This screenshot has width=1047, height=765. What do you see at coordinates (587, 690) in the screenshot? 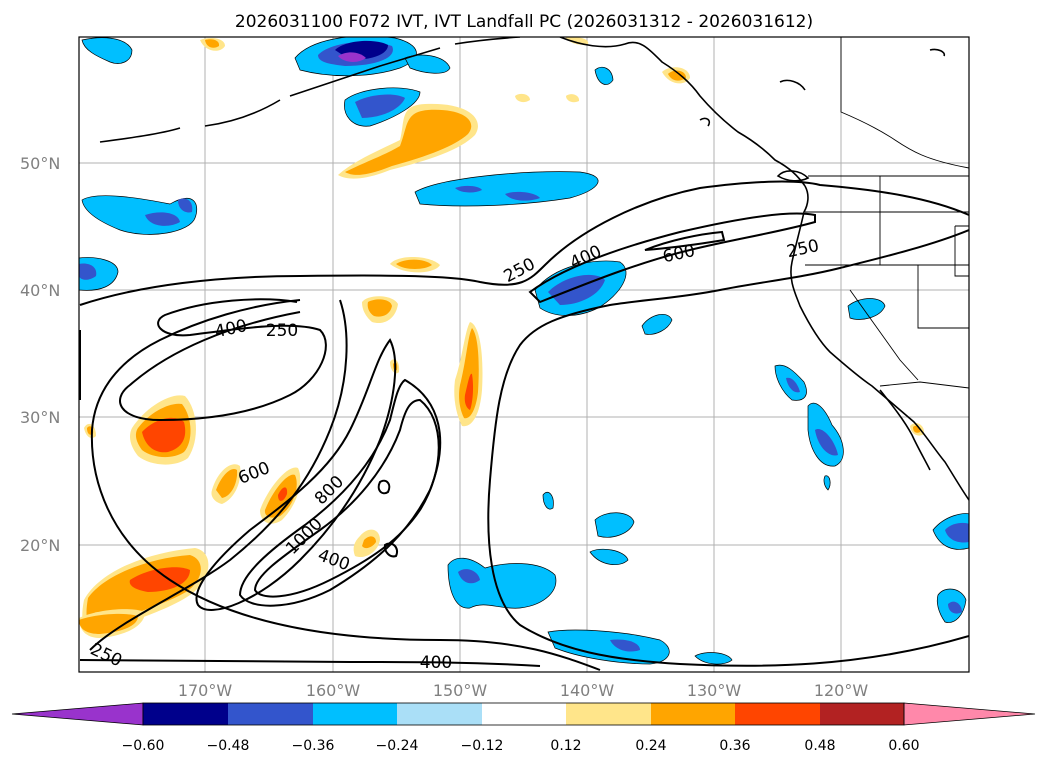
I see `lon-label: 140°W` at bounding box center [587, 690].